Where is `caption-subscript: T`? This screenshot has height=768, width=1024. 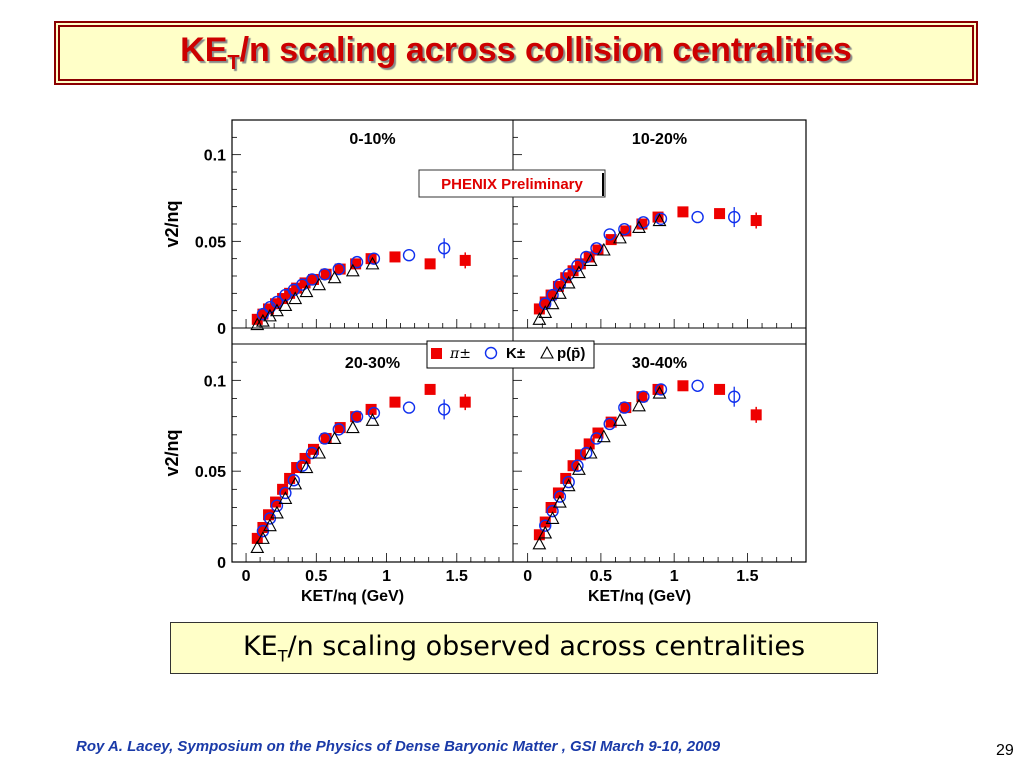
caption-subscript: T is located at coordinates (282, 656).